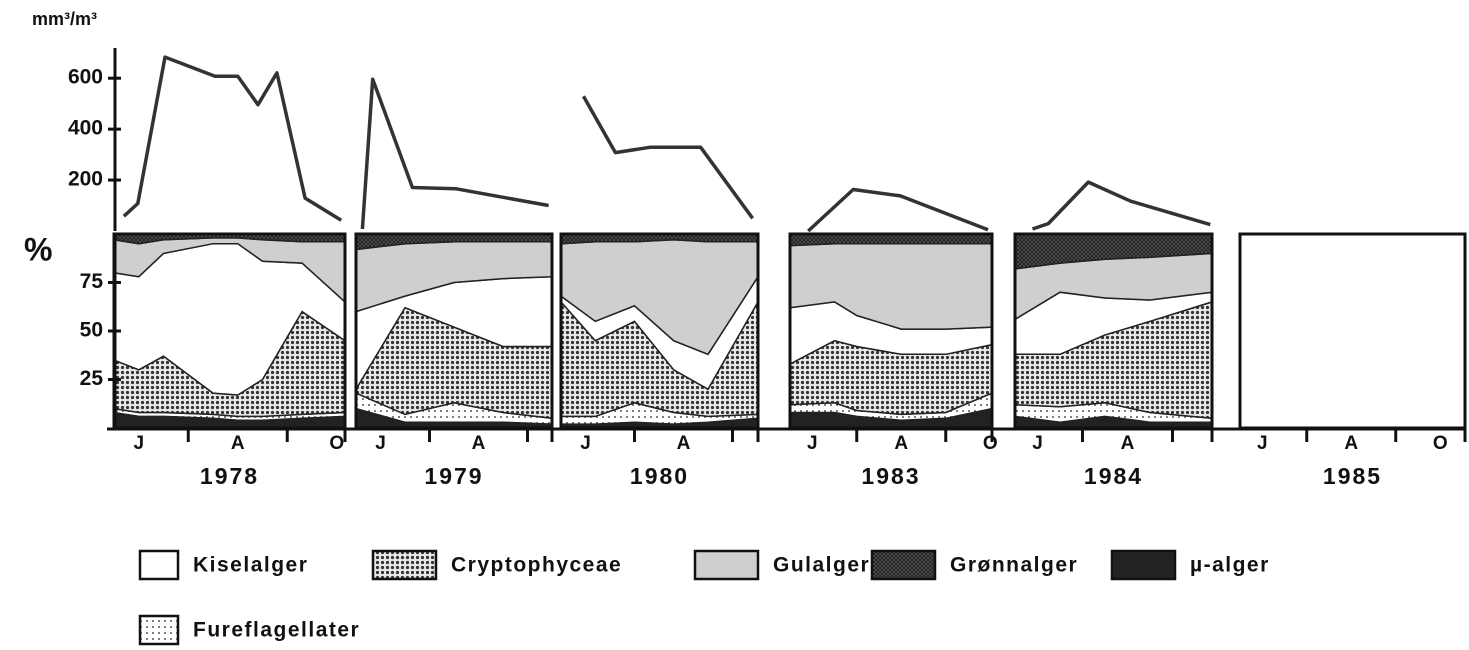  I want to click on year-label: 1979, so click(453, 476).